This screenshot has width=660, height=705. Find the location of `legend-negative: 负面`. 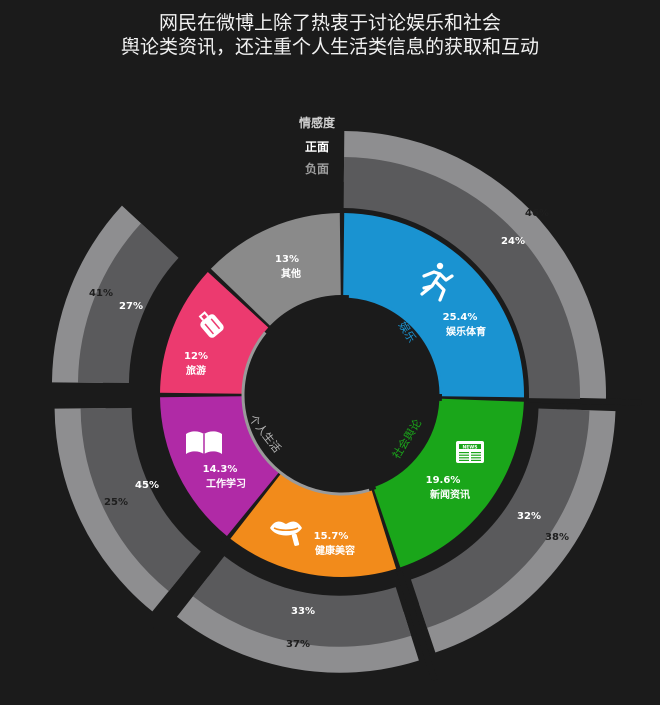

legend-negative: 负面 is located at coordinates (316, 169).